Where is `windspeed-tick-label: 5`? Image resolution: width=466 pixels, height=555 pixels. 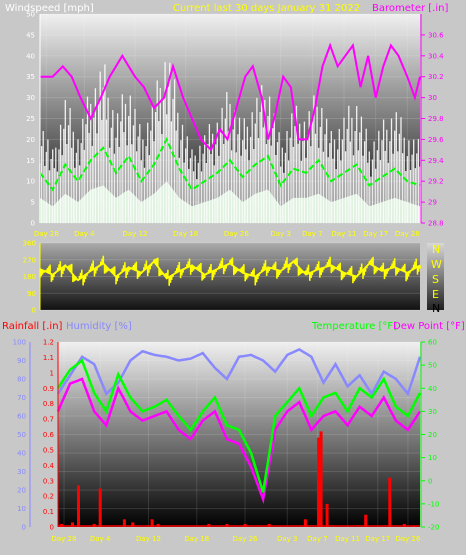 windspeed-tick-label: 5 is located at coordinates (33, 203).